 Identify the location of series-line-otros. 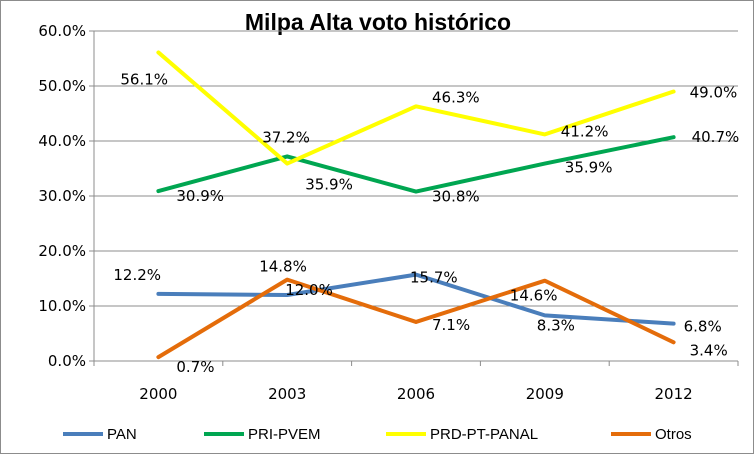
(416, 318).